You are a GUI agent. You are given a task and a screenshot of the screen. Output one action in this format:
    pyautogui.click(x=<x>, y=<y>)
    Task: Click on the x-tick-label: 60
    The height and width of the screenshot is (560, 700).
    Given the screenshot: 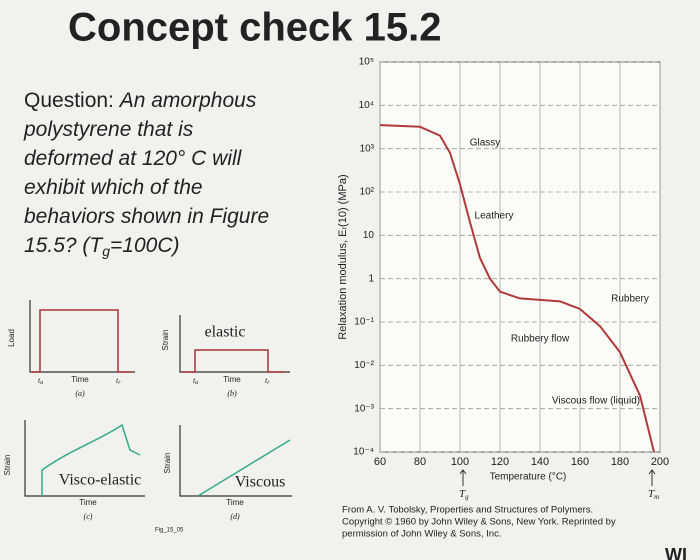 What is the action you would take?
    pyautogui.click(x=380, y=462)
    